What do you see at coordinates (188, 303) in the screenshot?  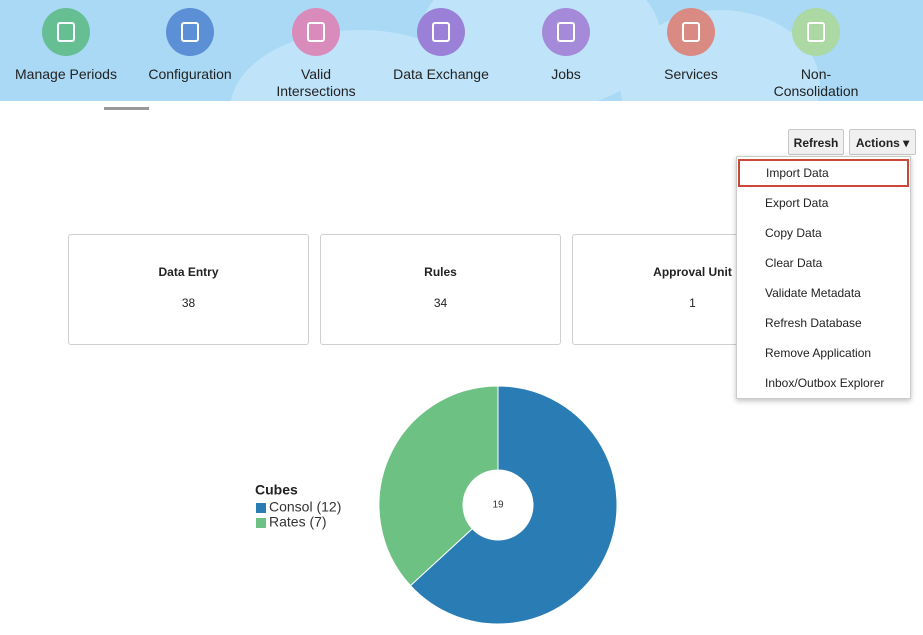 I see `card-value: 38` at bounding box center [188, 303].